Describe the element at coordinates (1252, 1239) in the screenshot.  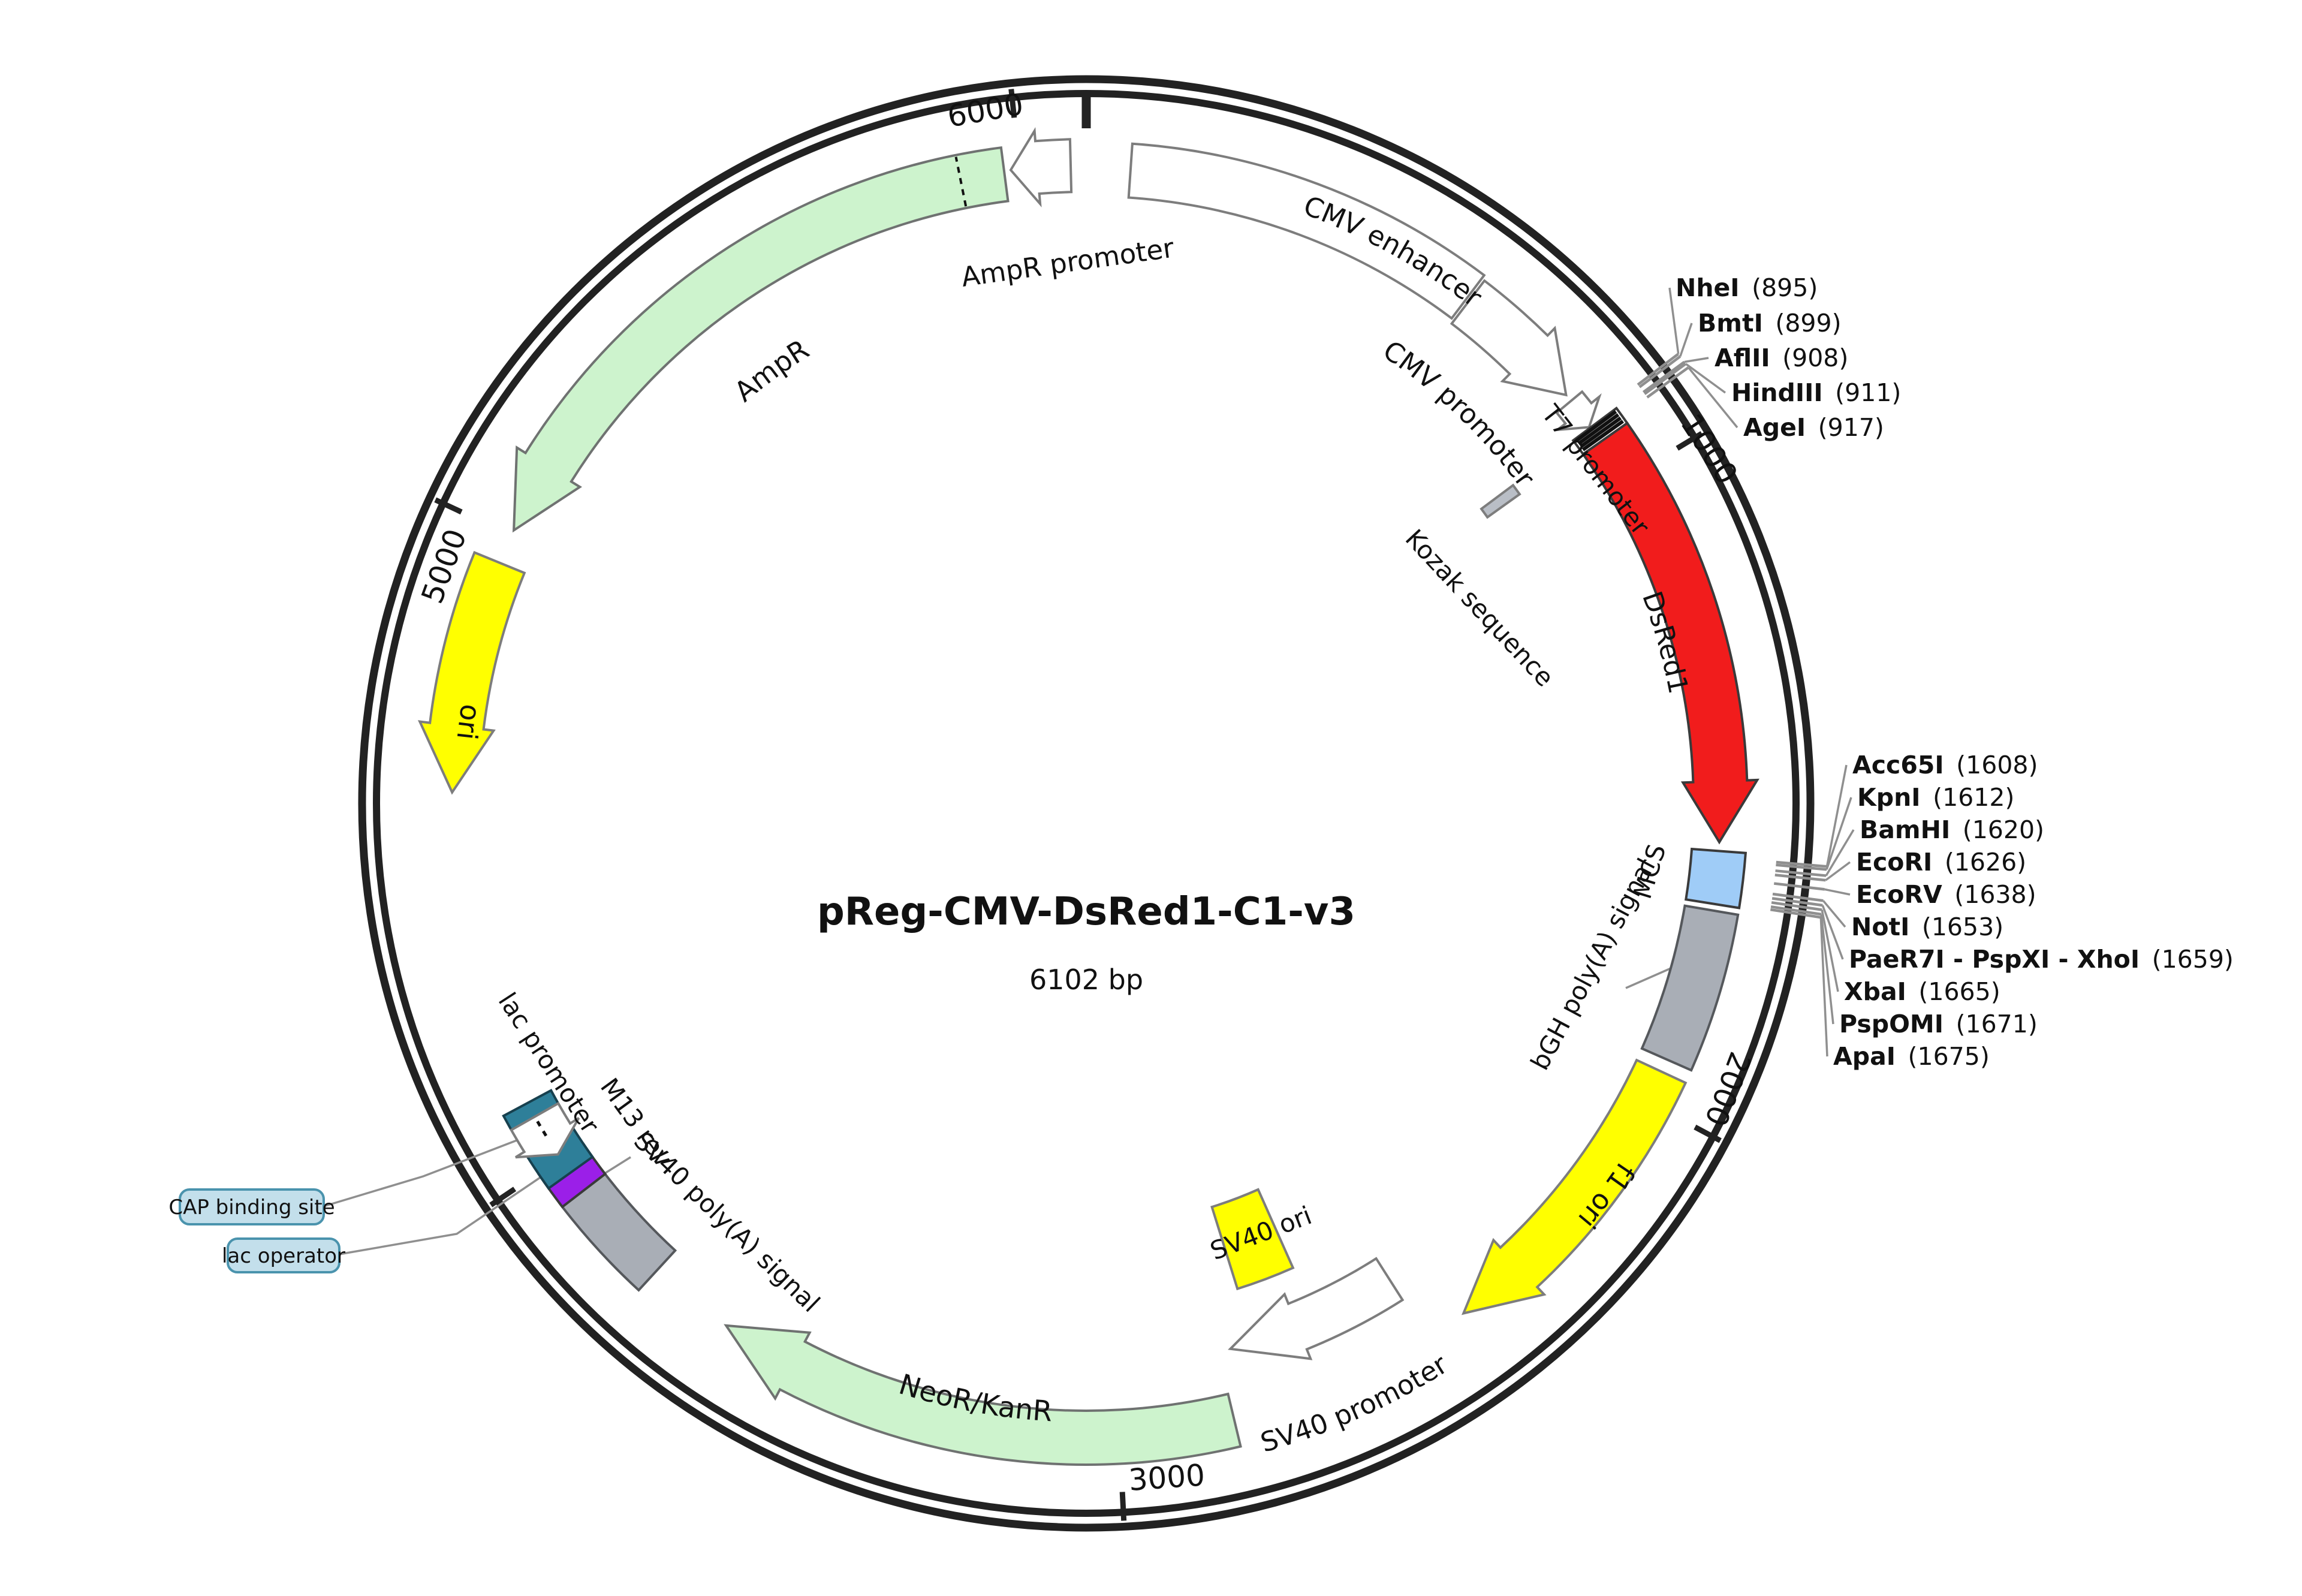
I see `feature-sv40-ori` at that location.